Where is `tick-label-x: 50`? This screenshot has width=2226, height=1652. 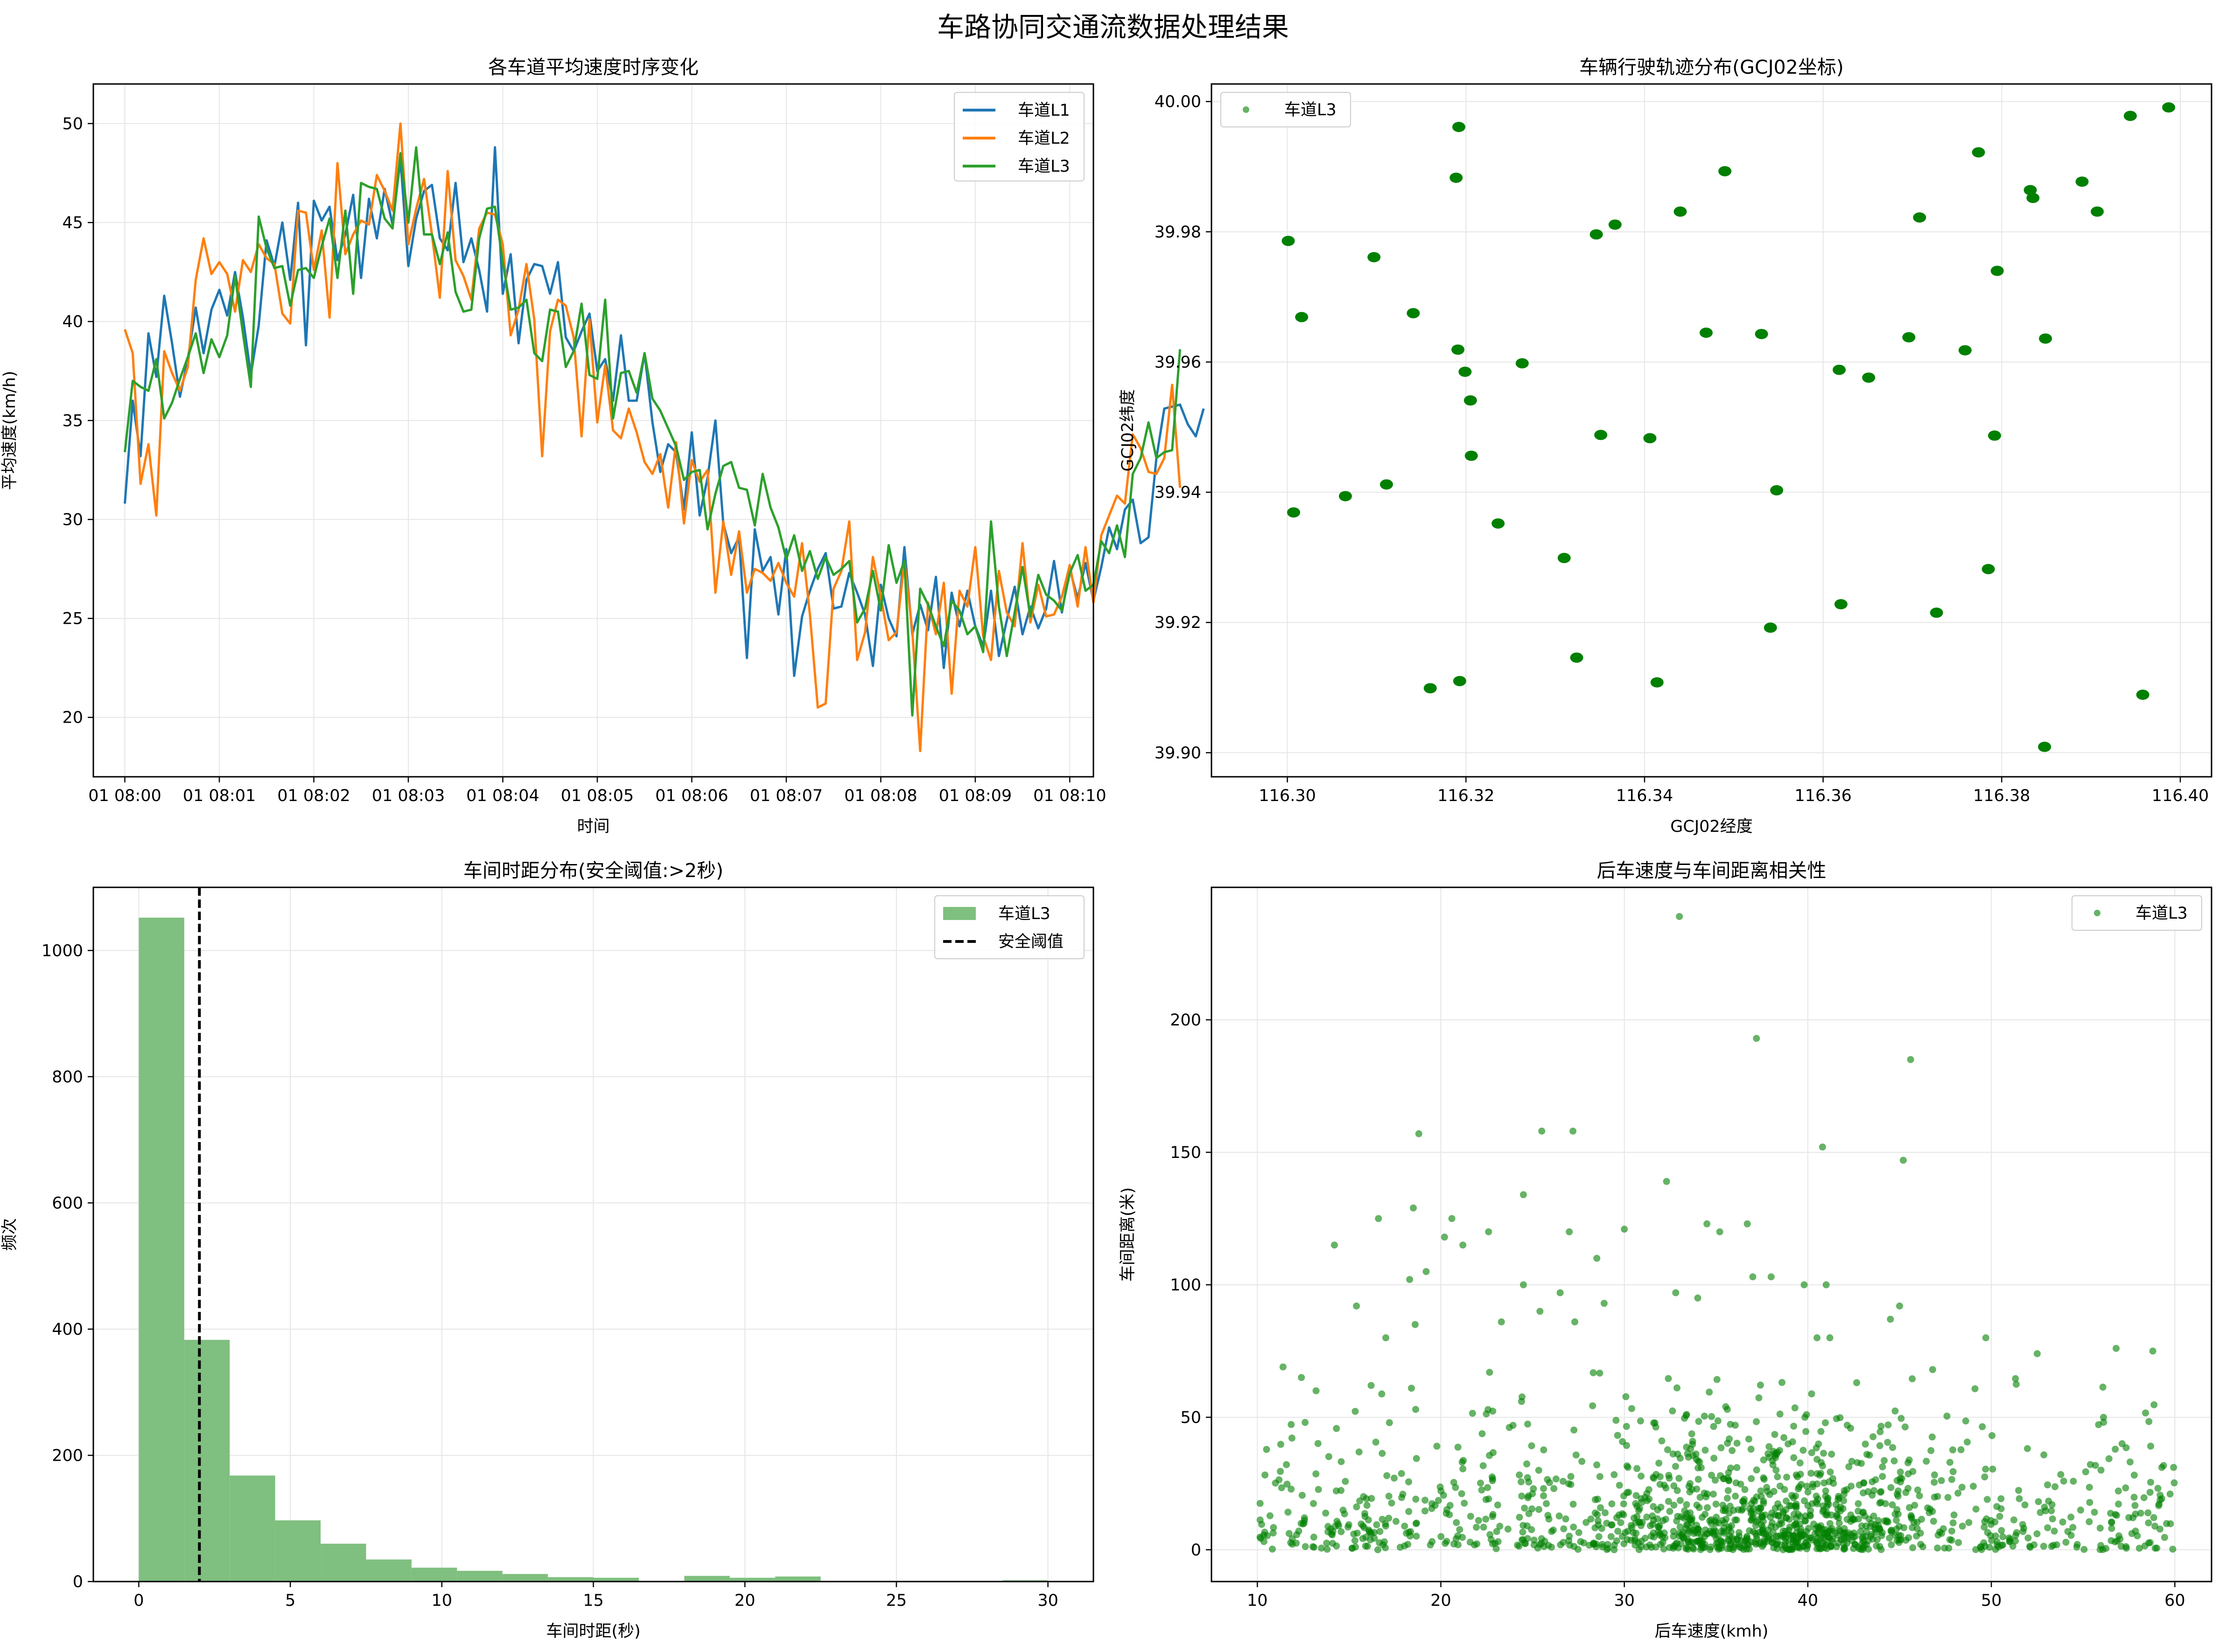
tick-label-x: 50 is located at coordinates (1991, 1601).